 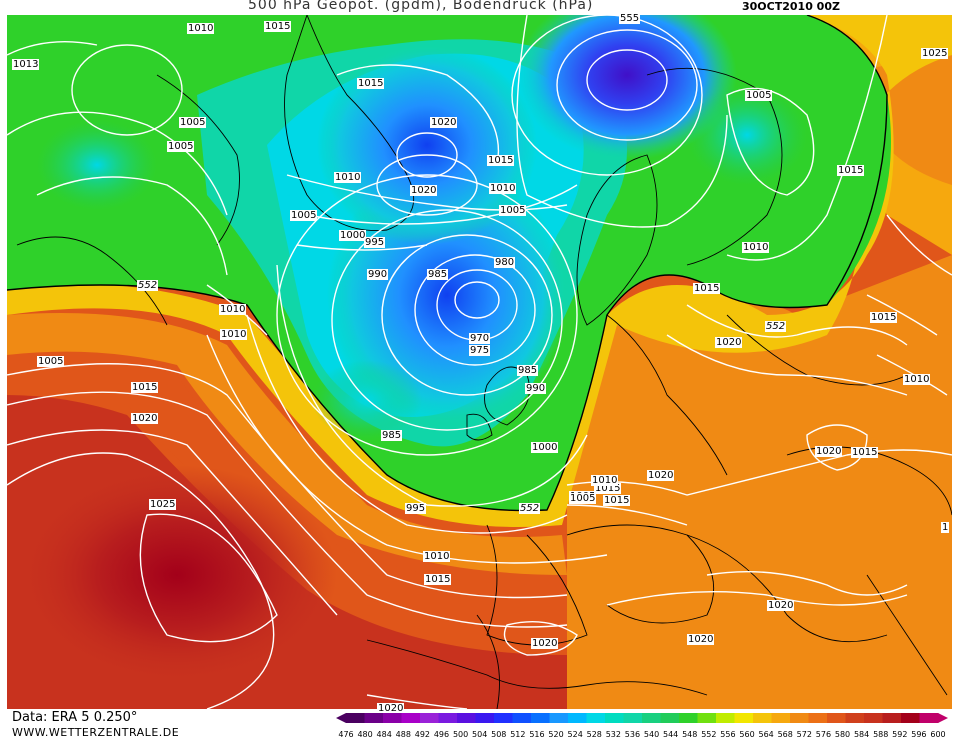 I want to click on colorbar-tick-label: 588, so click(x=880, y=734).